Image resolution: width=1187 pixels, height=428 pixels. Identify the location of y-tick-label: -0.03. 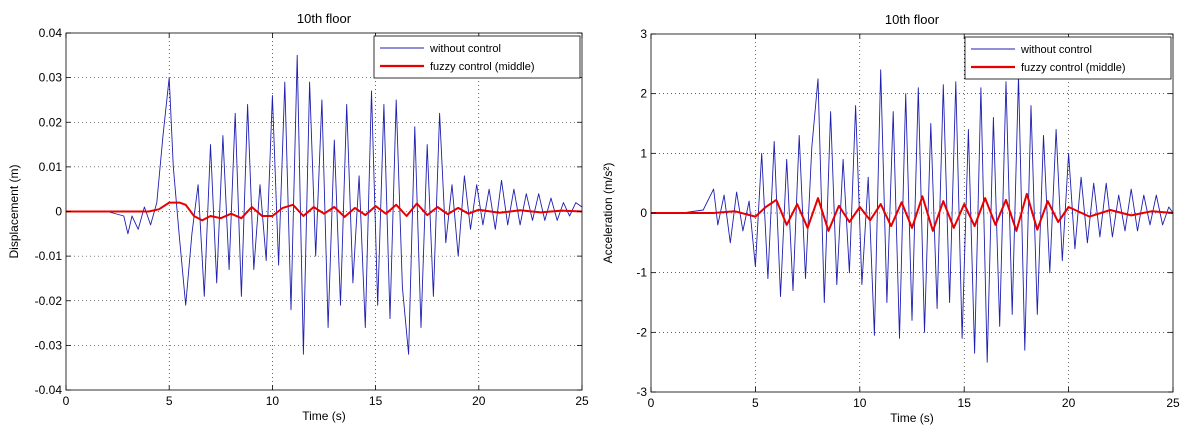
(49, 345).